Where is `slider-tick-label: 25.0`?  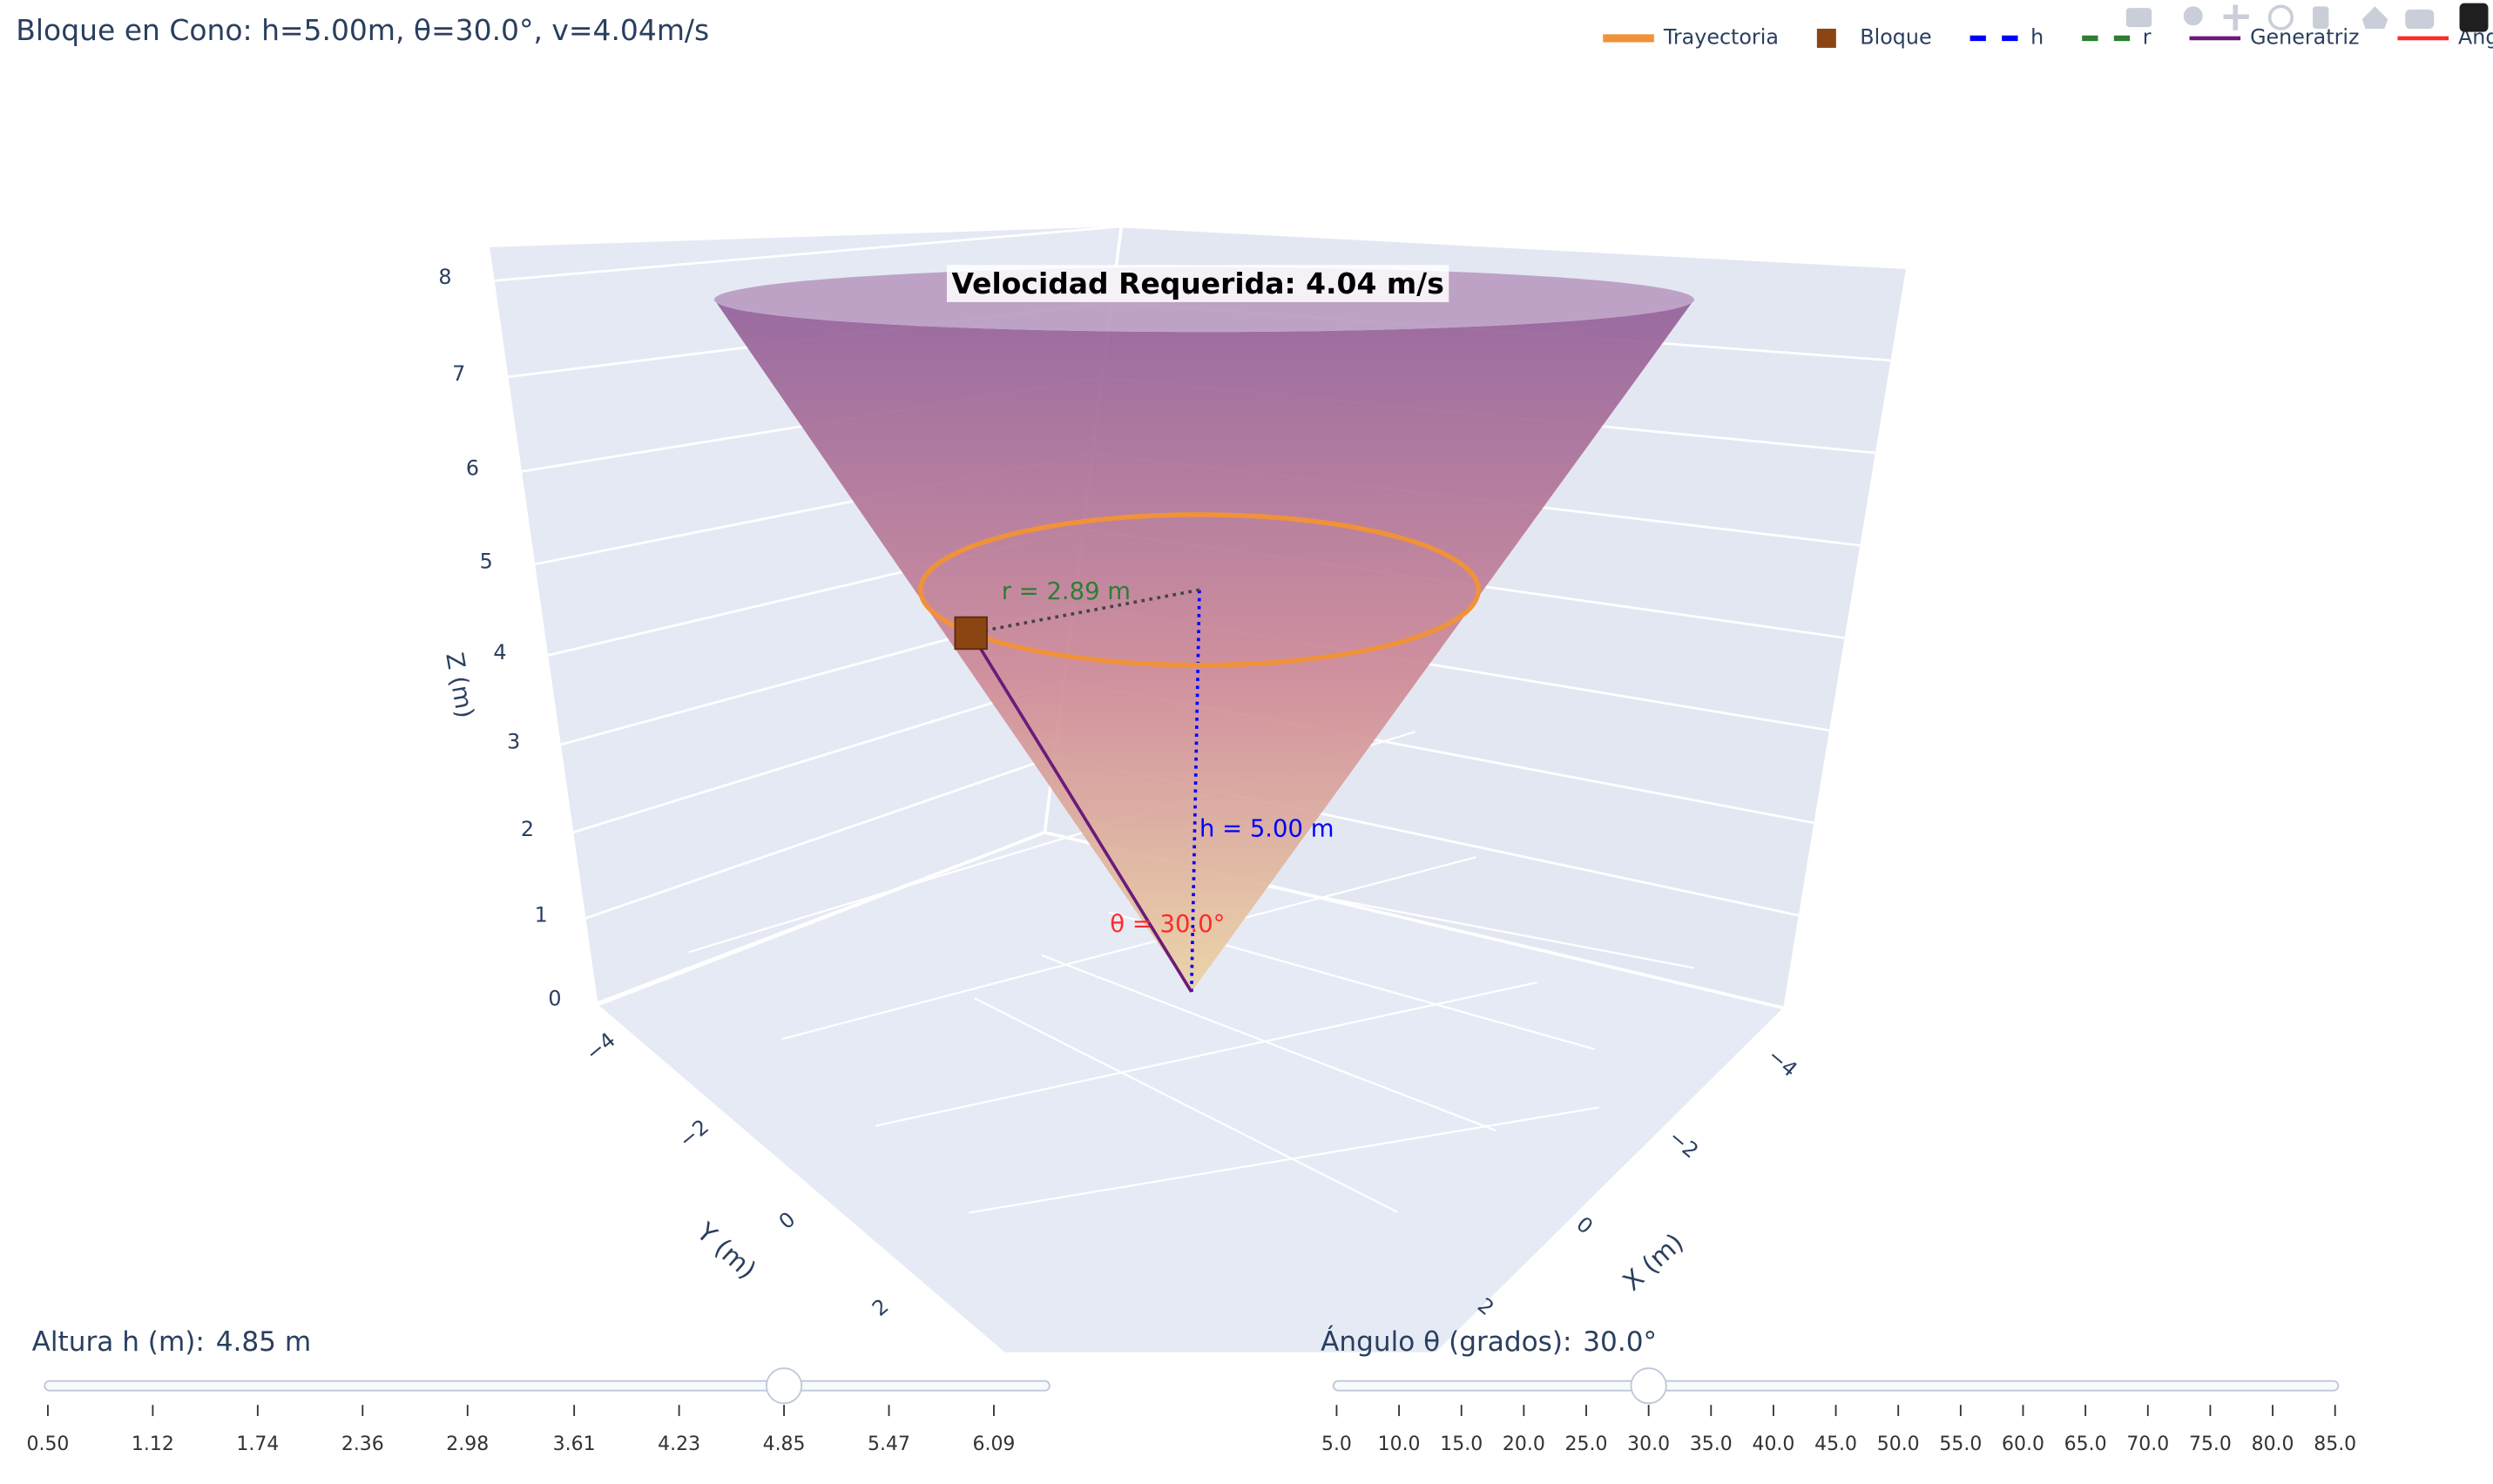 slider-tick-label: 25.0 is located at coordinates (1587, 1444).